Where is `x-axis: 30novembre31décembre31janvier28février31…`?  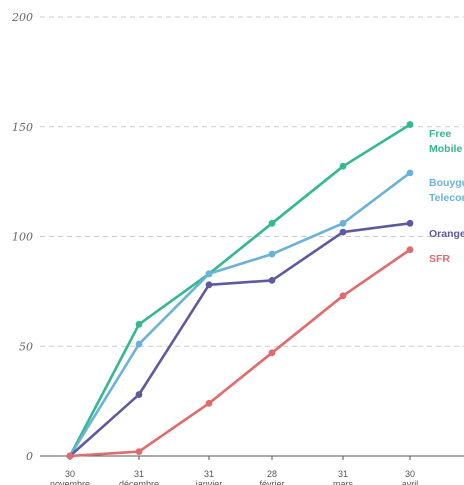 x-axis: 30novembre31décembre31janvier28février31… is located at coordinates (252, 470).